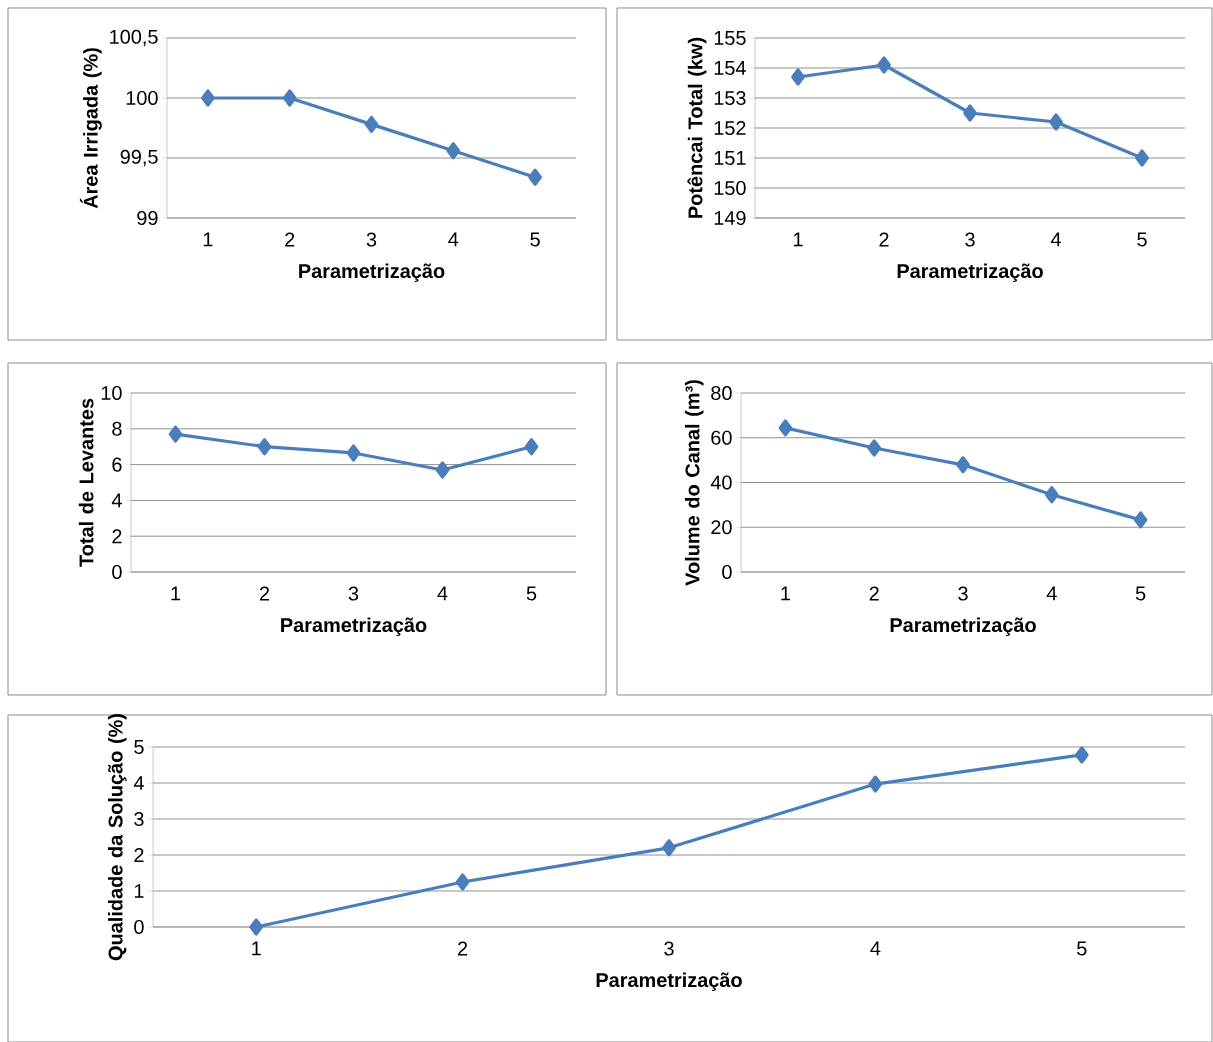 This screenshot has width=1213, height=1042. What do you see at coordinates (697, 127) in the screenshot?
I see `y-axis-title: Potêncai Total (kw)` at bounding box center [697, 127].